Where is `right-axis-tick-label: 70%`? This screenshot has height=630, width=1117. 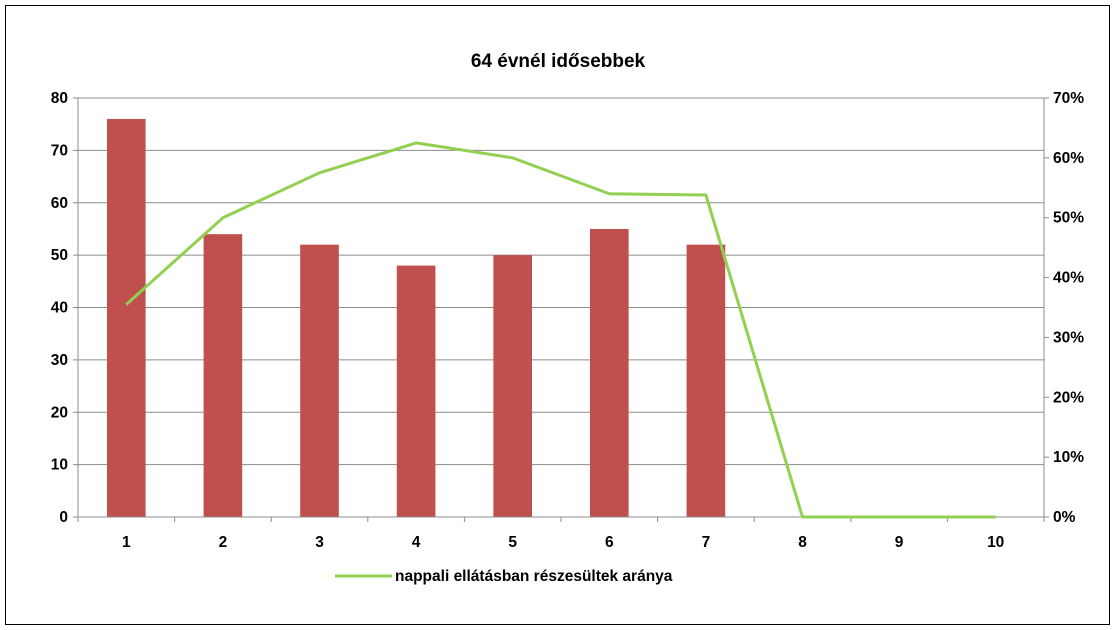 right-axis-tick-label: 70% is located at coordinates (1068, 98).